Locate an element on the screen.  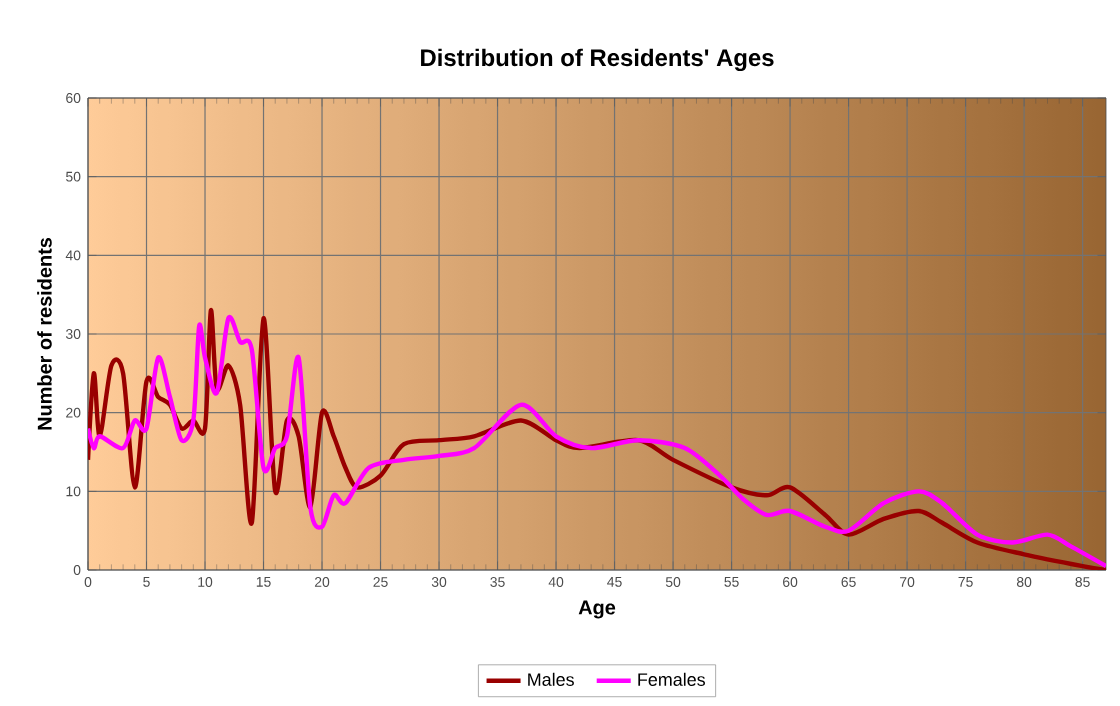
legend-label: Females is located at coordinates (671, 679).